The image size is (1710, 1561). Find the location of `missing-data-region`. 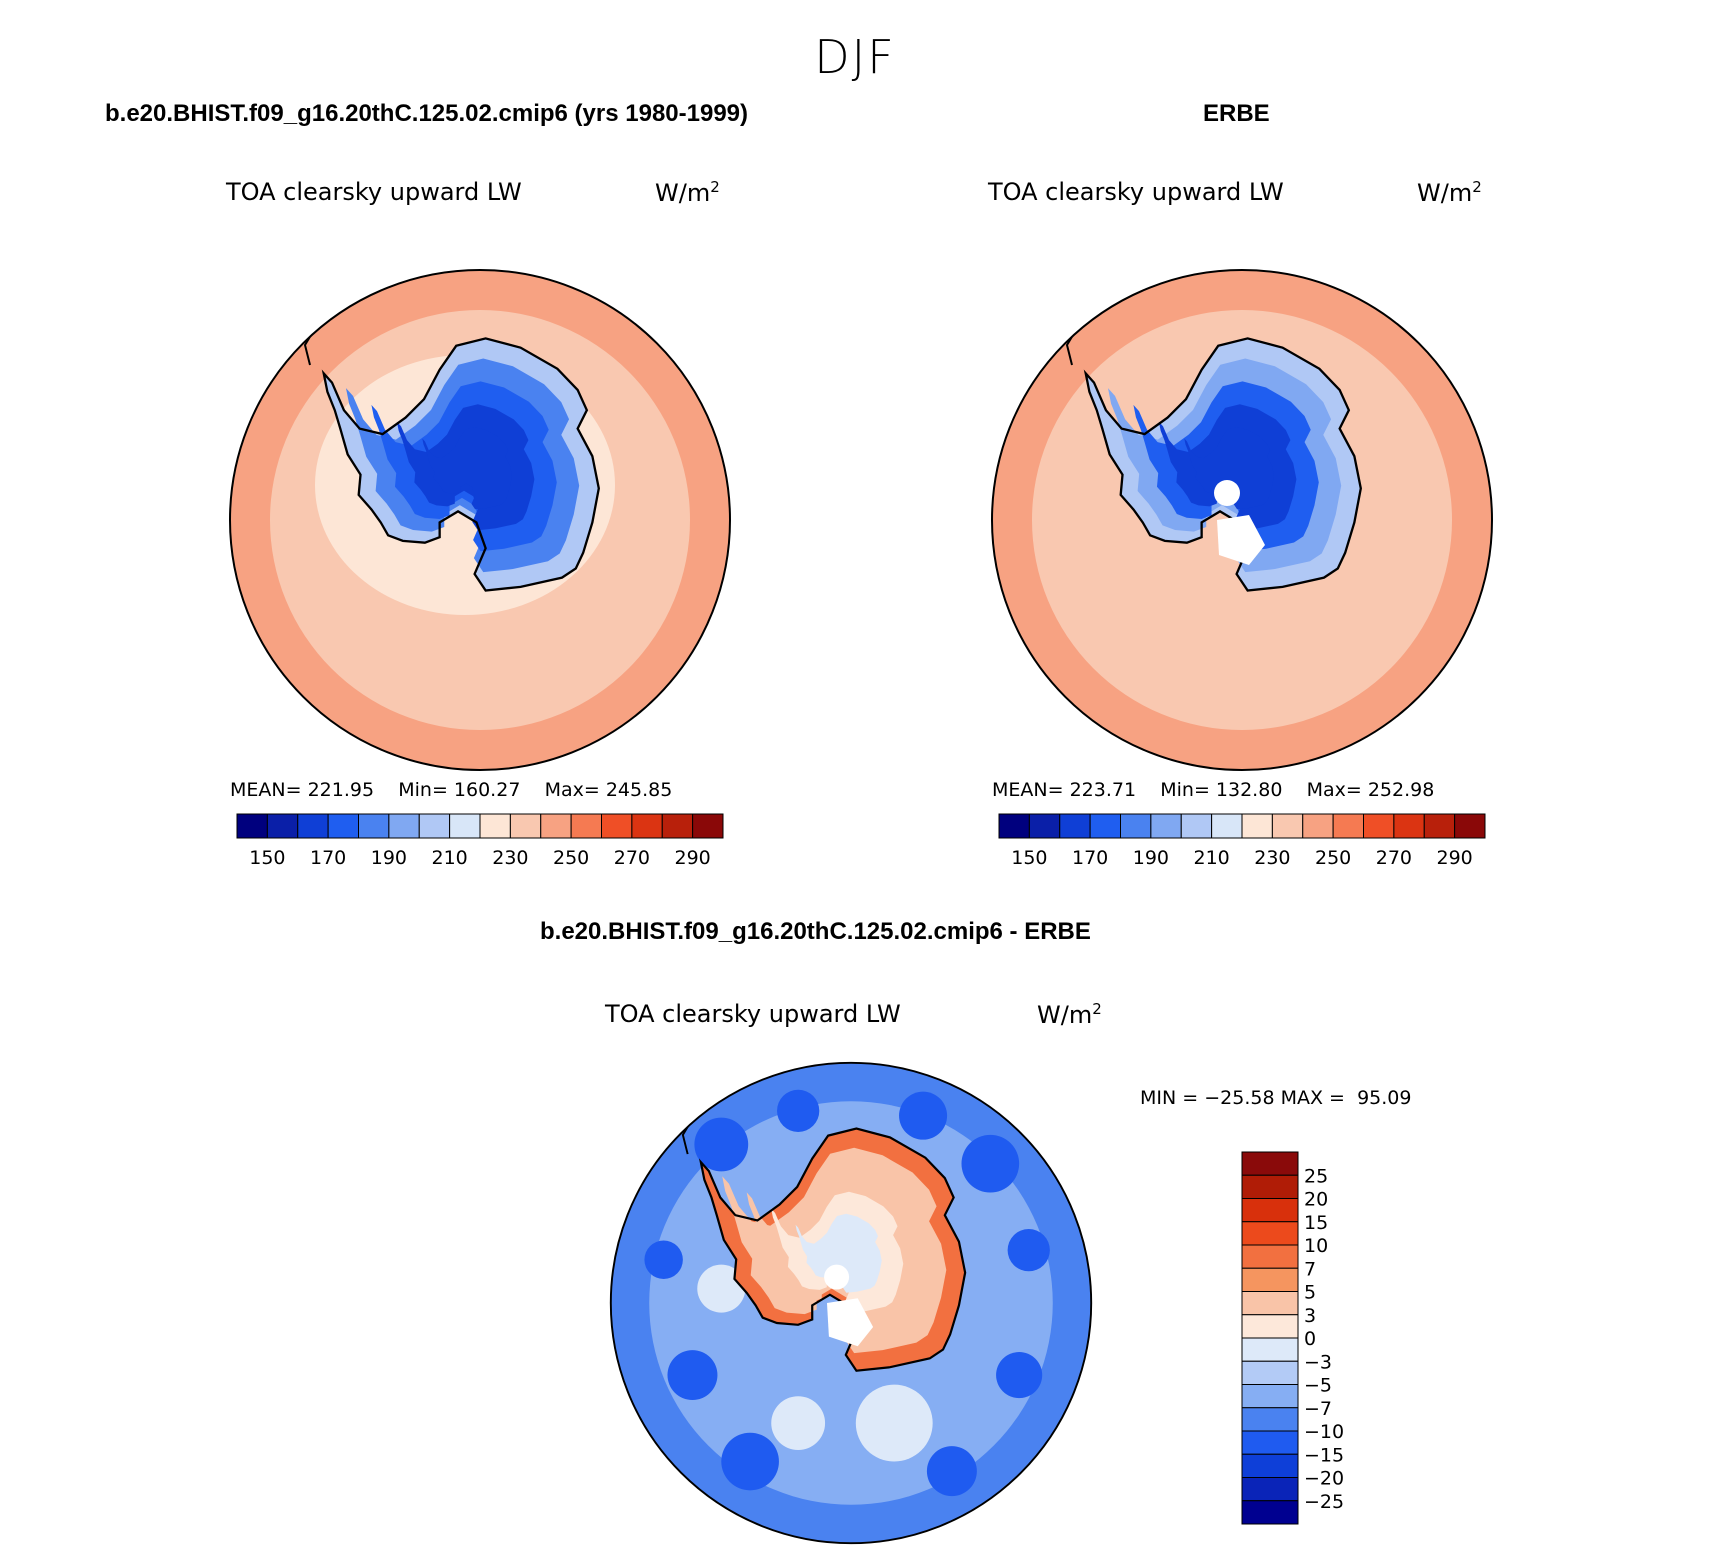

missing-data-region is located at coordinates (1241, 540).